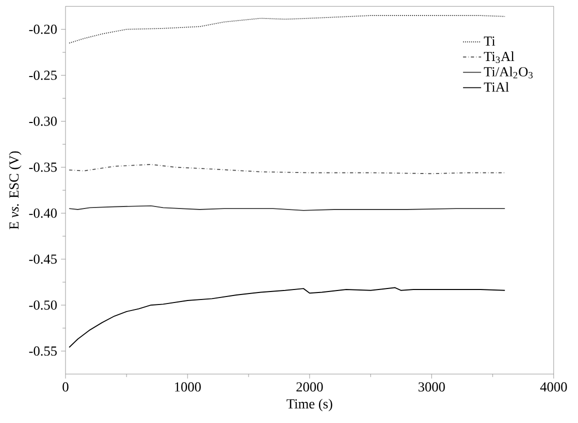 This screenshot has width=578, height=423. What do you see at coordinates (431, 387) in the screenshot?
I see `x-tick-label: 3000` at bounding box center [431, 387].